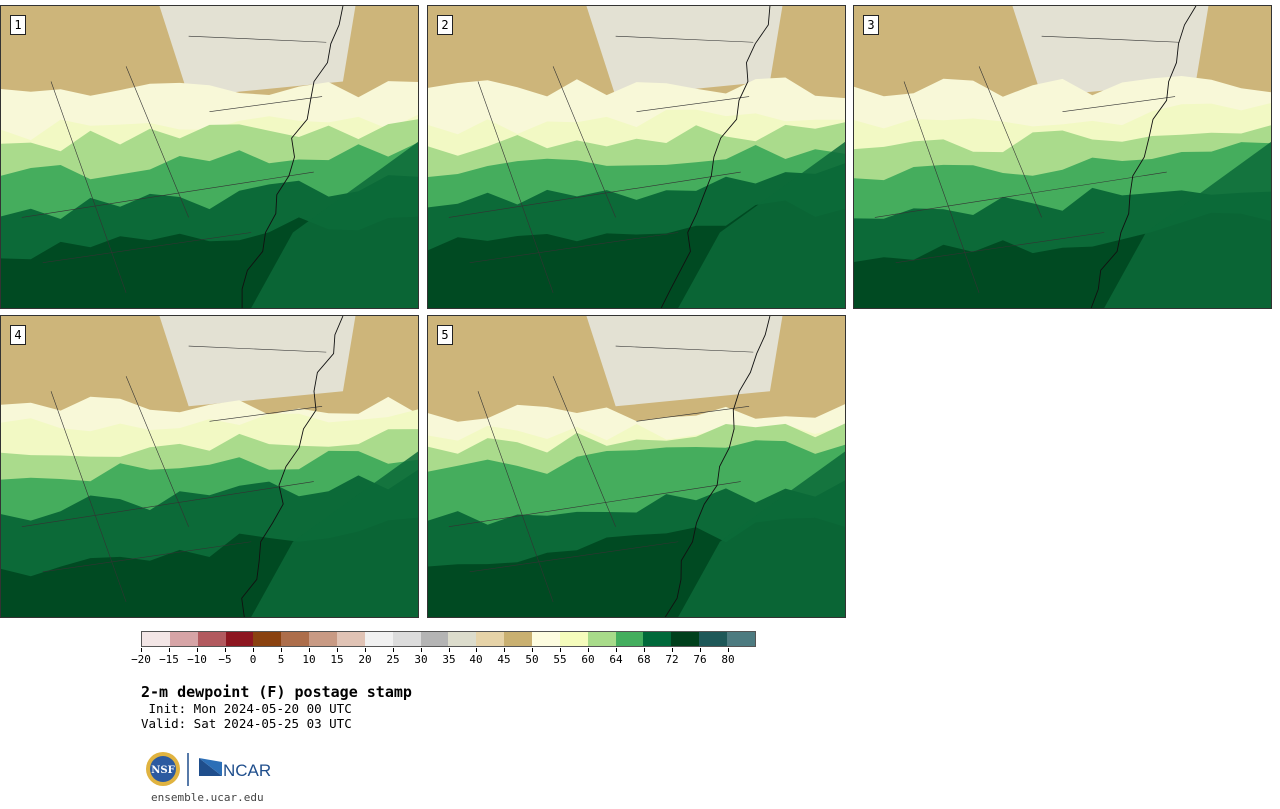 This screenshot has height=809, width=1280. What do you see at coordinates (616, 659) in the screenshot?
I see `colorbar-tick-label: 64` at bounding box center [616, 659].